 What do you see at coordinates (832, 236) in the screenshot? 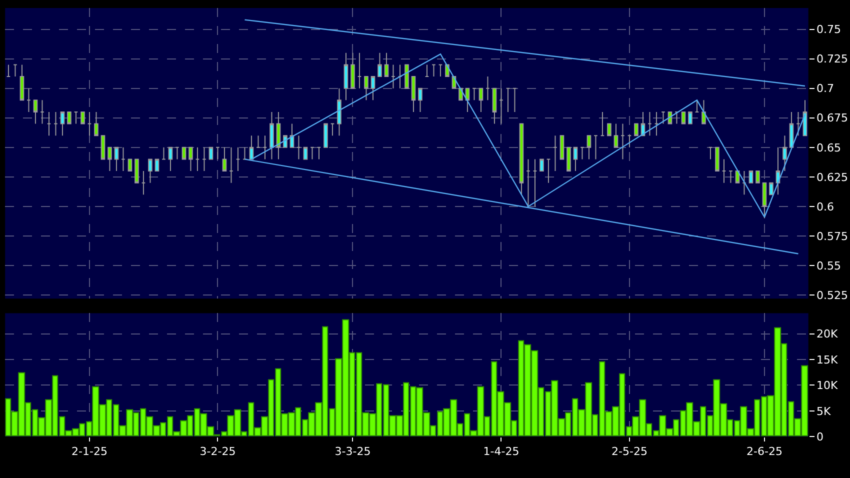
I see `y-tick-label: 0.575` at bounding box center [832, 236].